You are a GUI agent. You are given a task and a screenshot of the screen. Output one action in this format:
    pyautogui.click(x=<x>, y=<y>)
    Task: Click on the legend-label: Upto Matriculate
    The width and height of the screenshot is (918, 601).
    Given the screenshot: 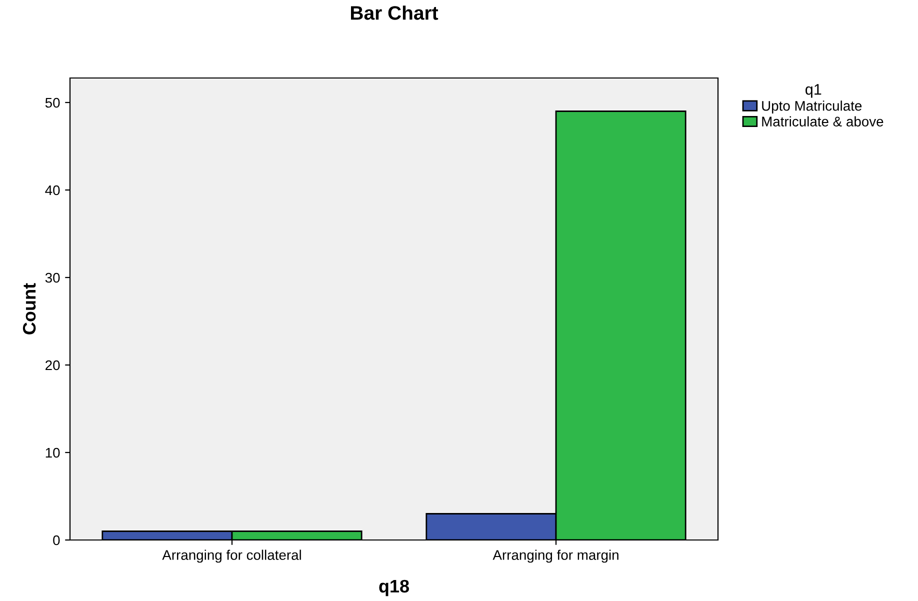 What is the action you would take?
    pyautogui.click(x=812, y=107)
    